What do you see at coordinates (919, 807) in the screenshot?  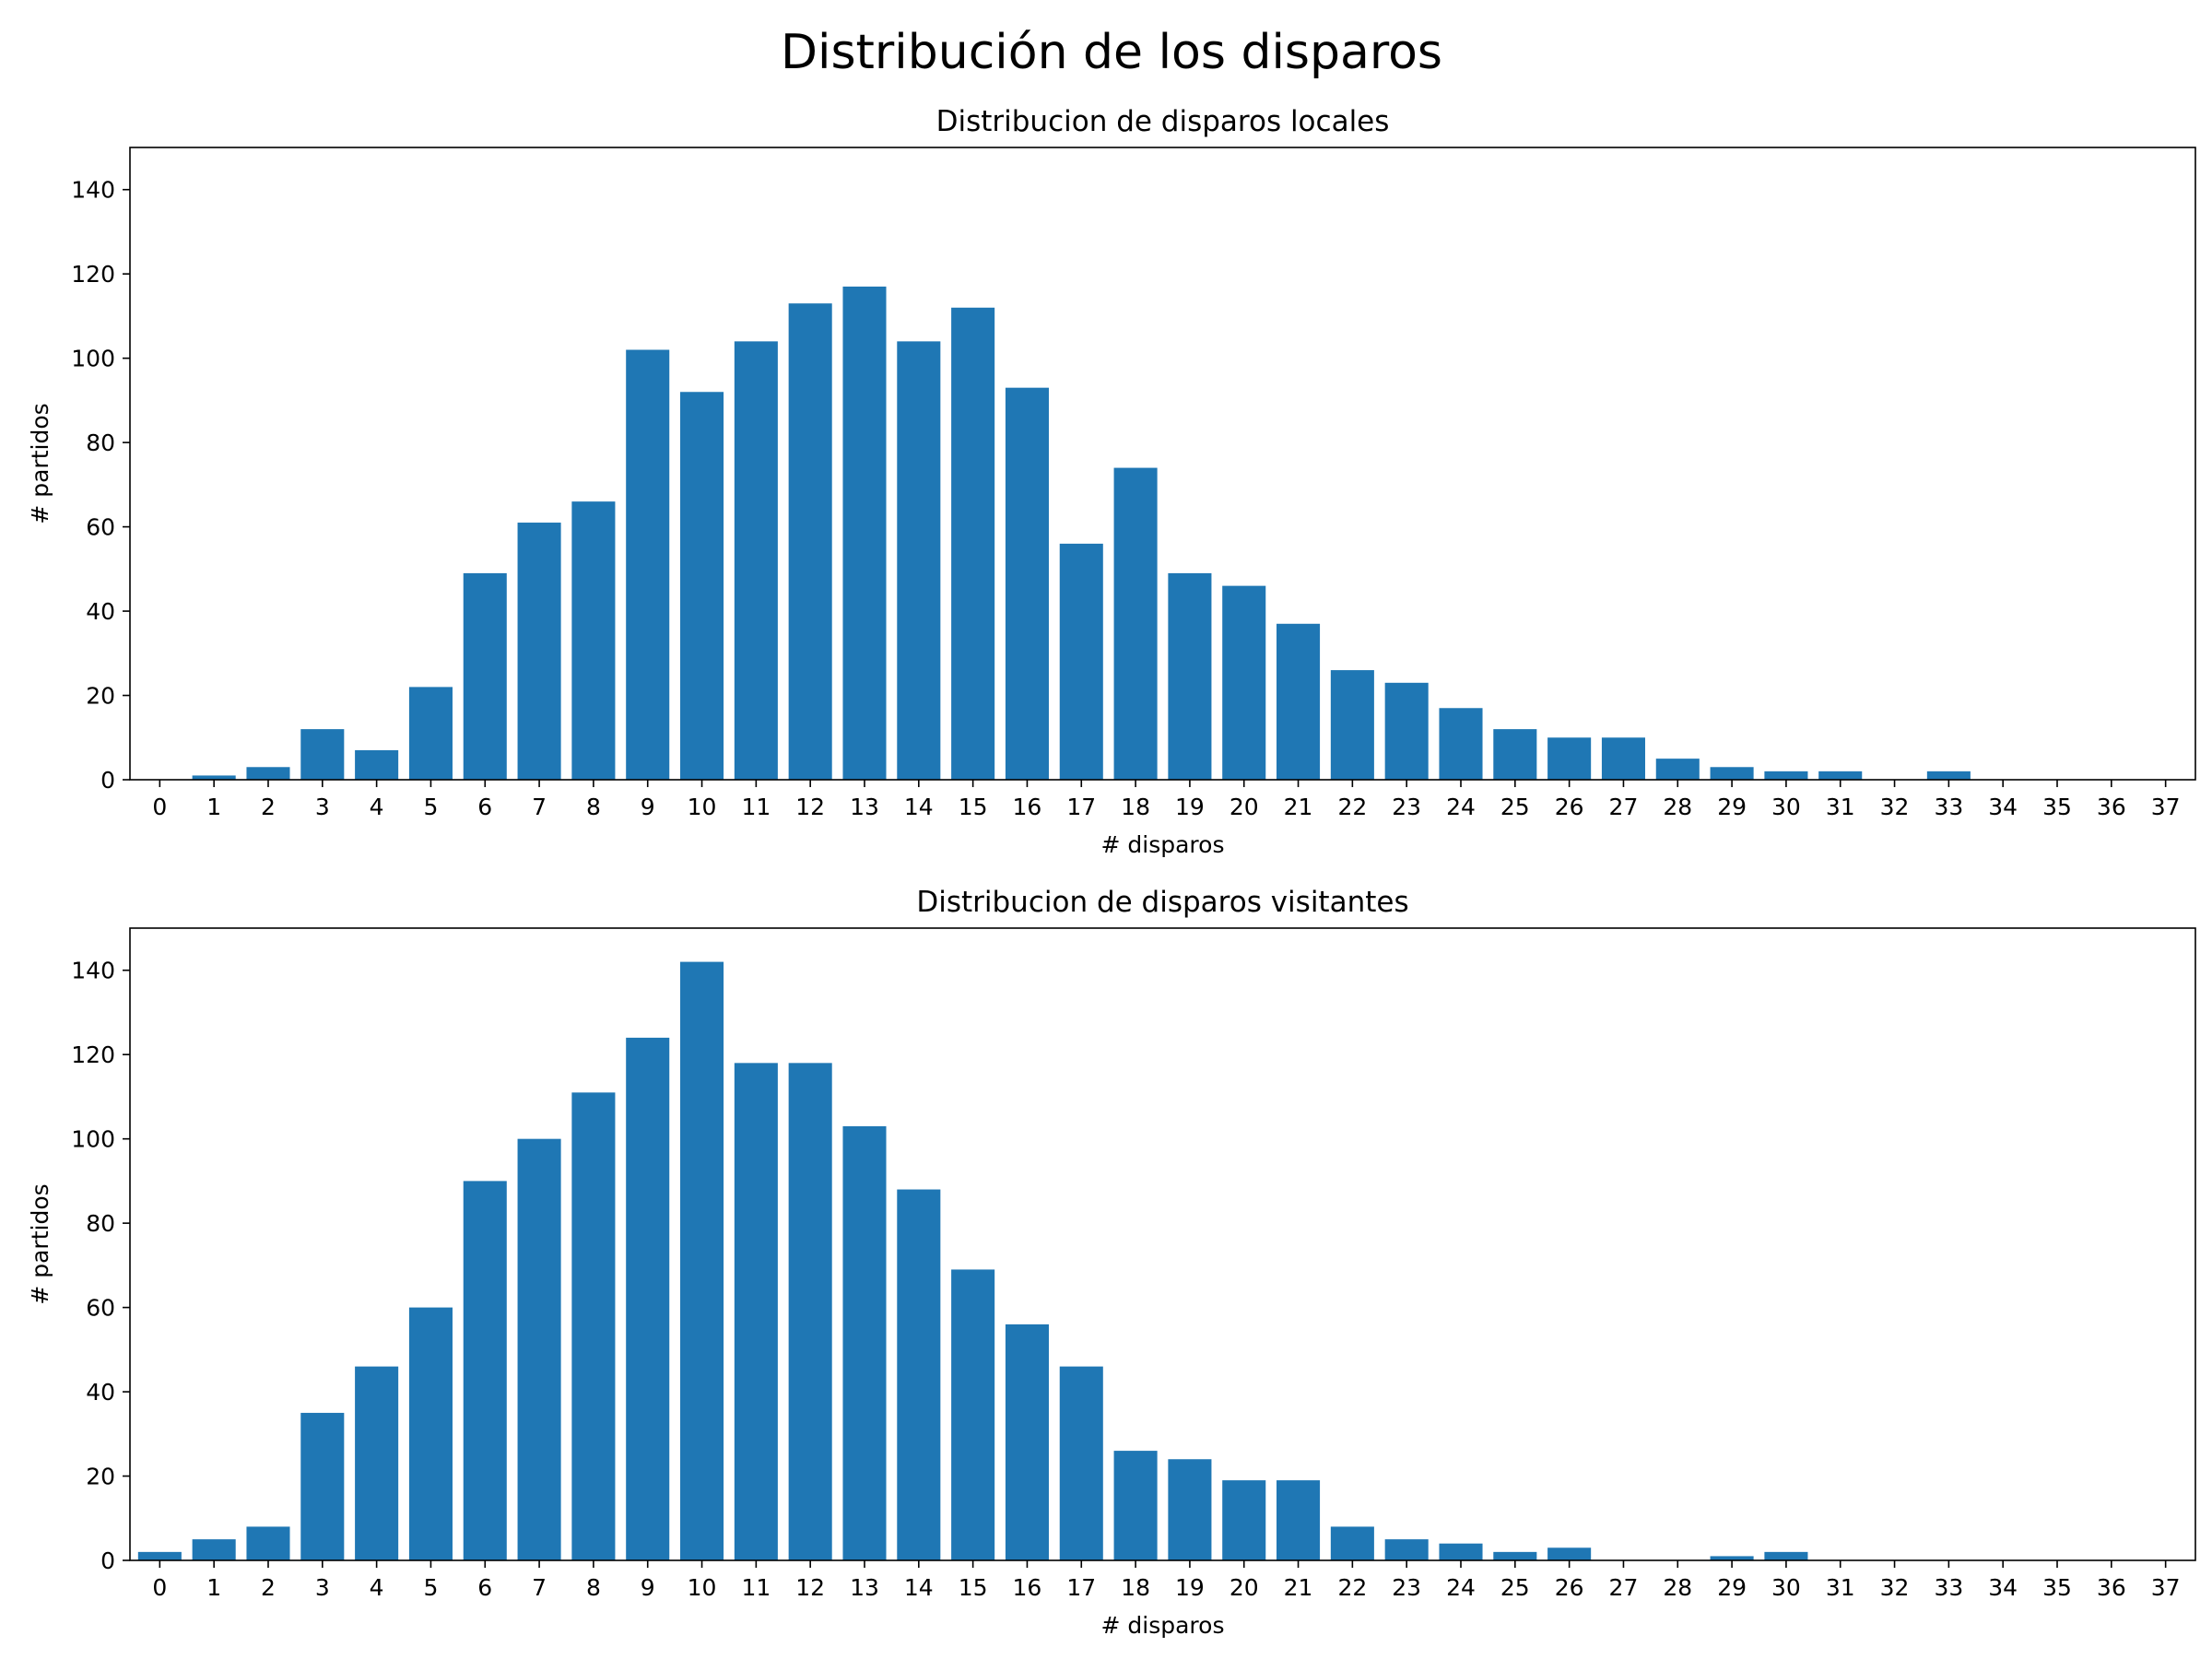 I see `chart1-xtick-label-14: 14` at bounding box center [919, 807].